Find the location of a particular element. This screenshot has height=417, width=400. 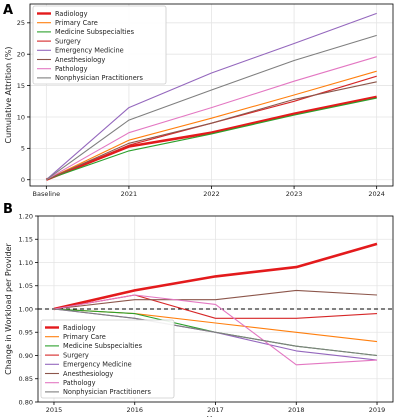

x-tick-label: 2021 is located at coordinates (129, 194).